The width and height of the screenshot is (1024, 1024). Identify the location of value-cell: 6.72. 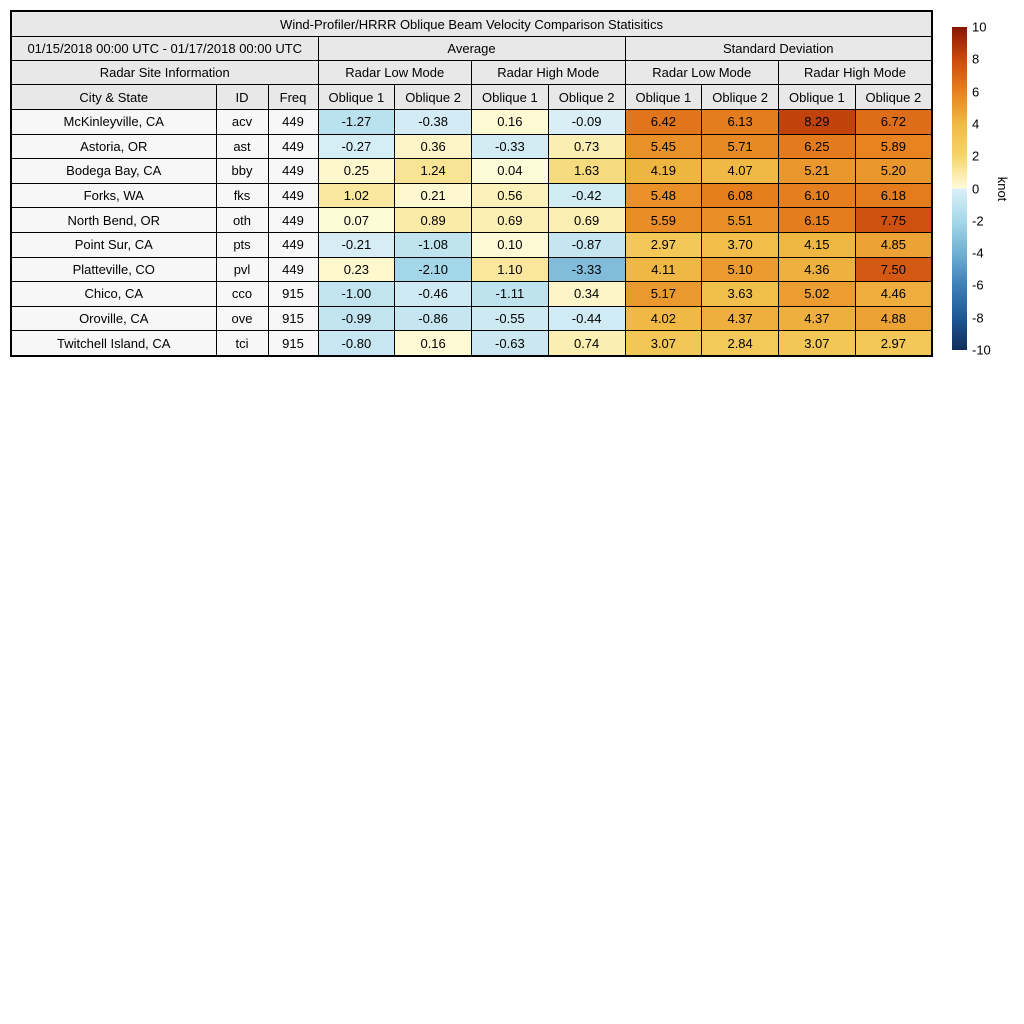
(893, 122).